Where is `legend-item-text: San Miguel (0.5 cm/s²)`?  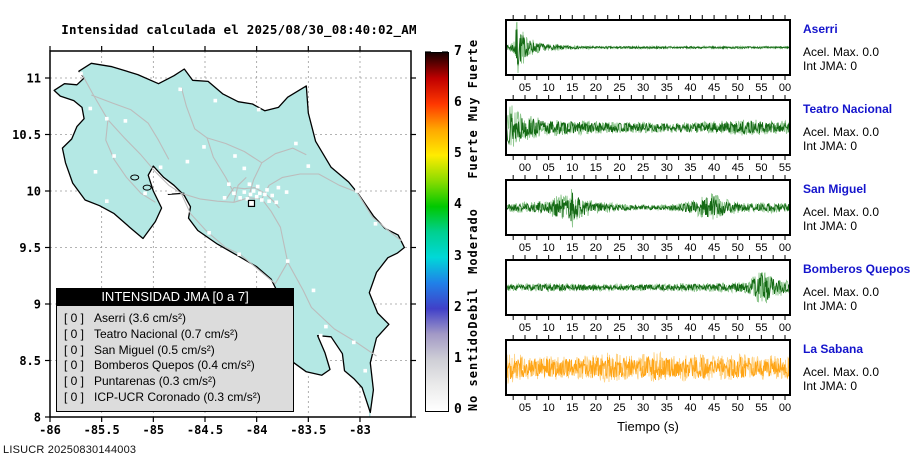 legend-item-text: San Miguel (0.5 cm/s²) is located at coordinates (154, 349).